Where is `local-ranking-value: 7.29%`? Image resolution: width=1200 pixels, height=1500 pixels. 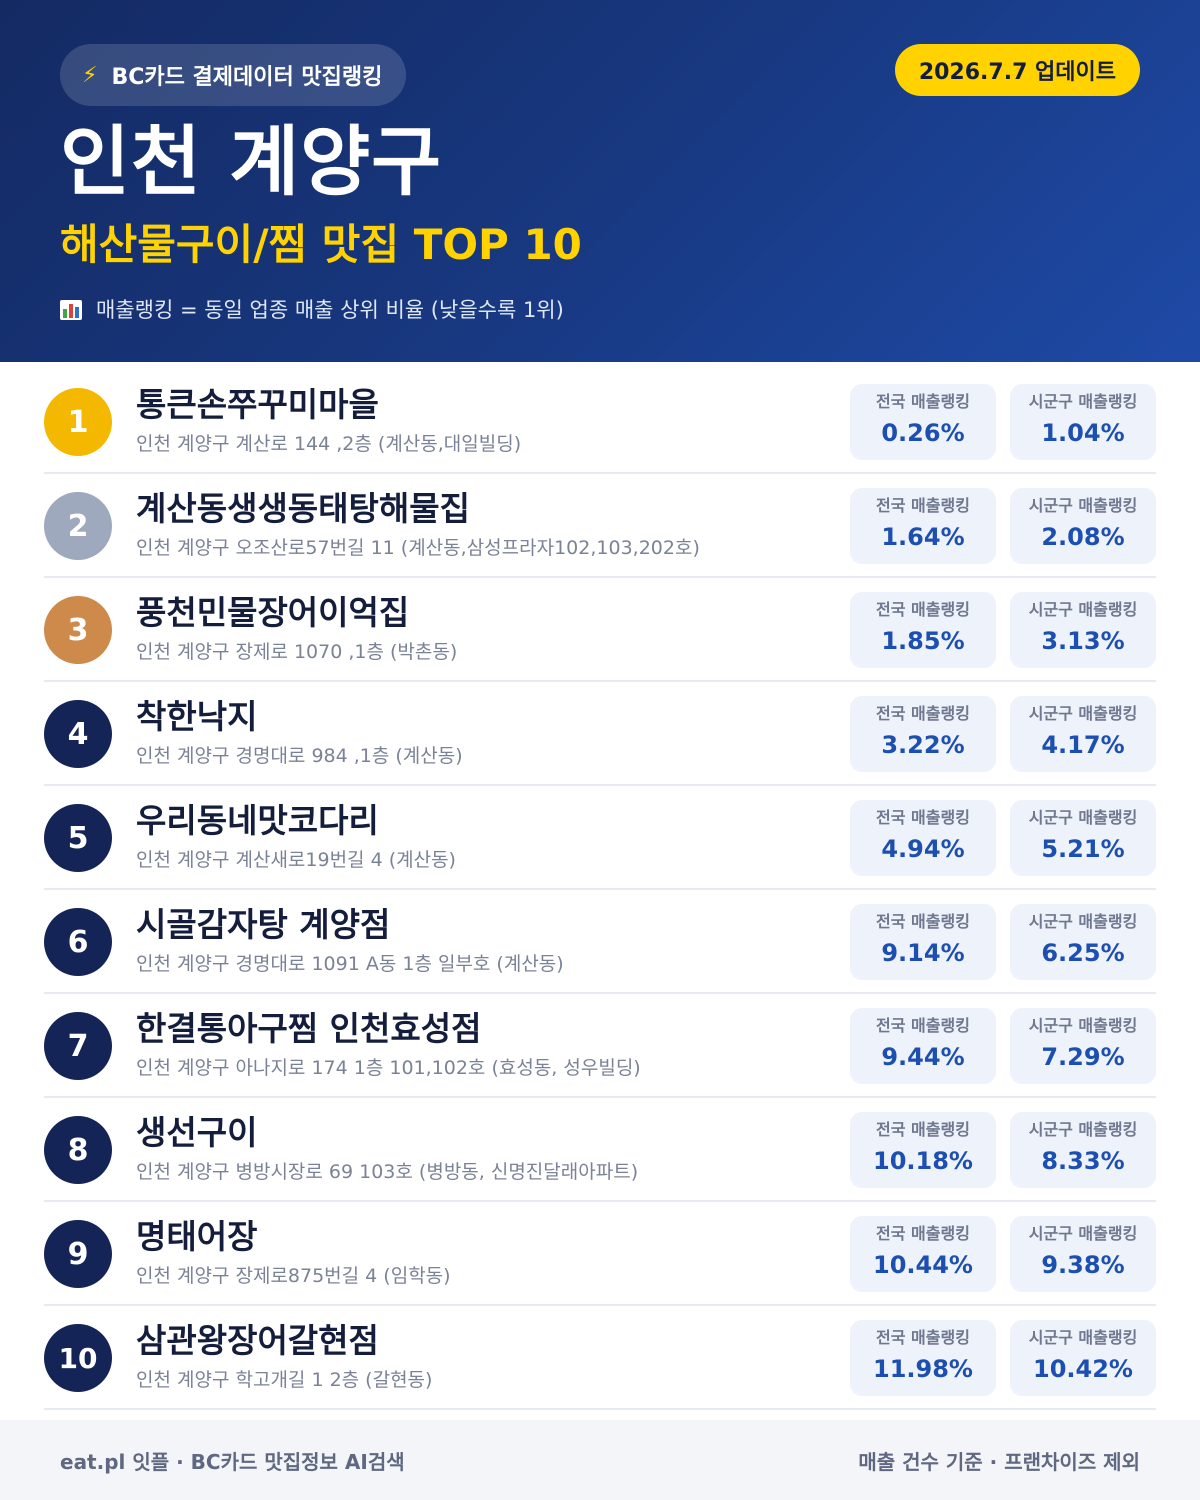
local-ranking-value: 7.29% is located at coordinates (1083, 1057).